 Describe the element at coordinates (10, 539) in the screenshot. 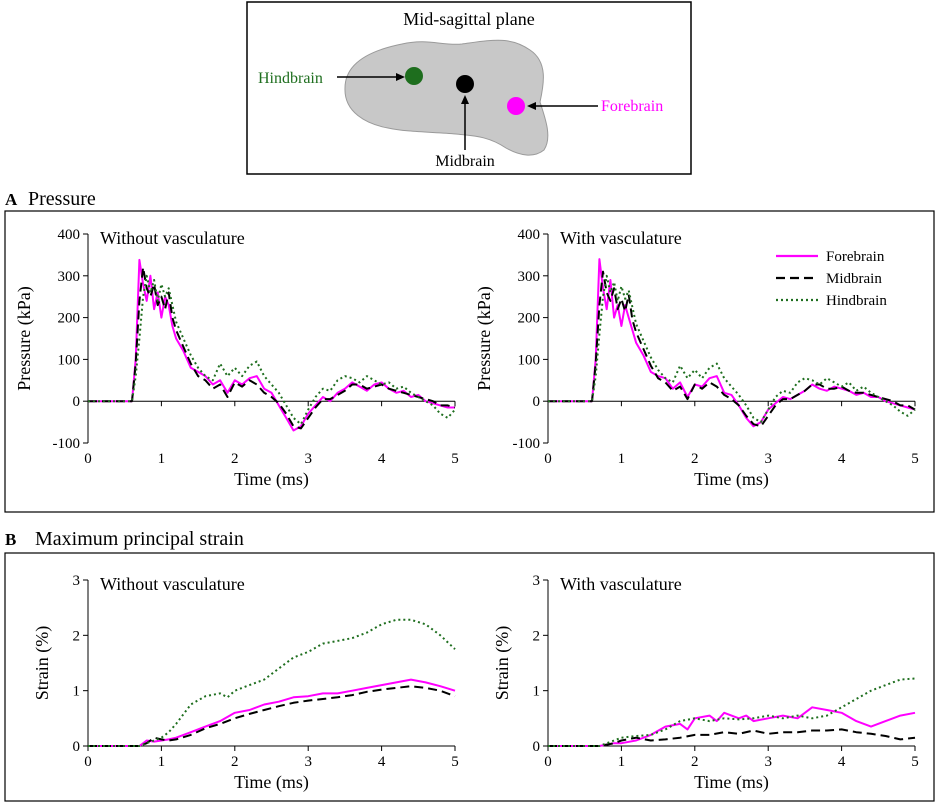

I see `panel-b-letter: B` at that location.